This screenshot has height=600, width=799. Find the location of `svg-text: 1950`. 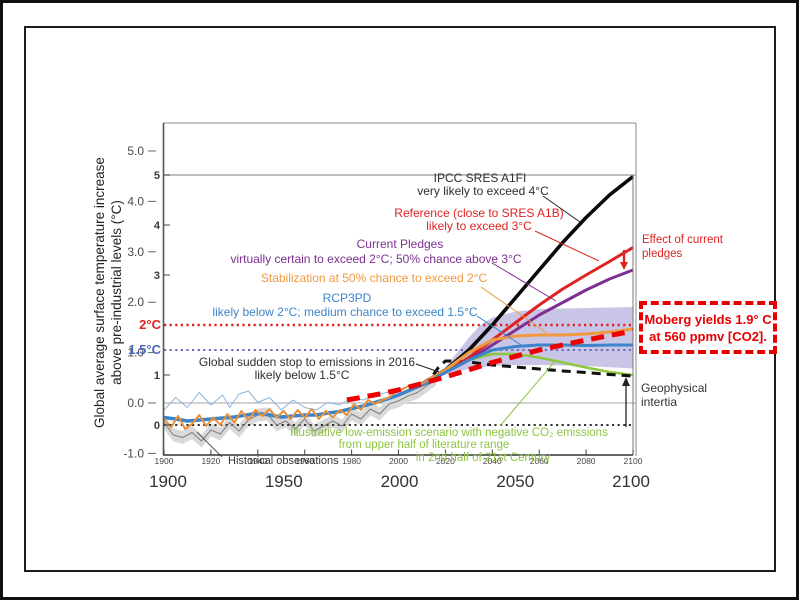

svg-text: 1950 is located at coordinates (284, 481).